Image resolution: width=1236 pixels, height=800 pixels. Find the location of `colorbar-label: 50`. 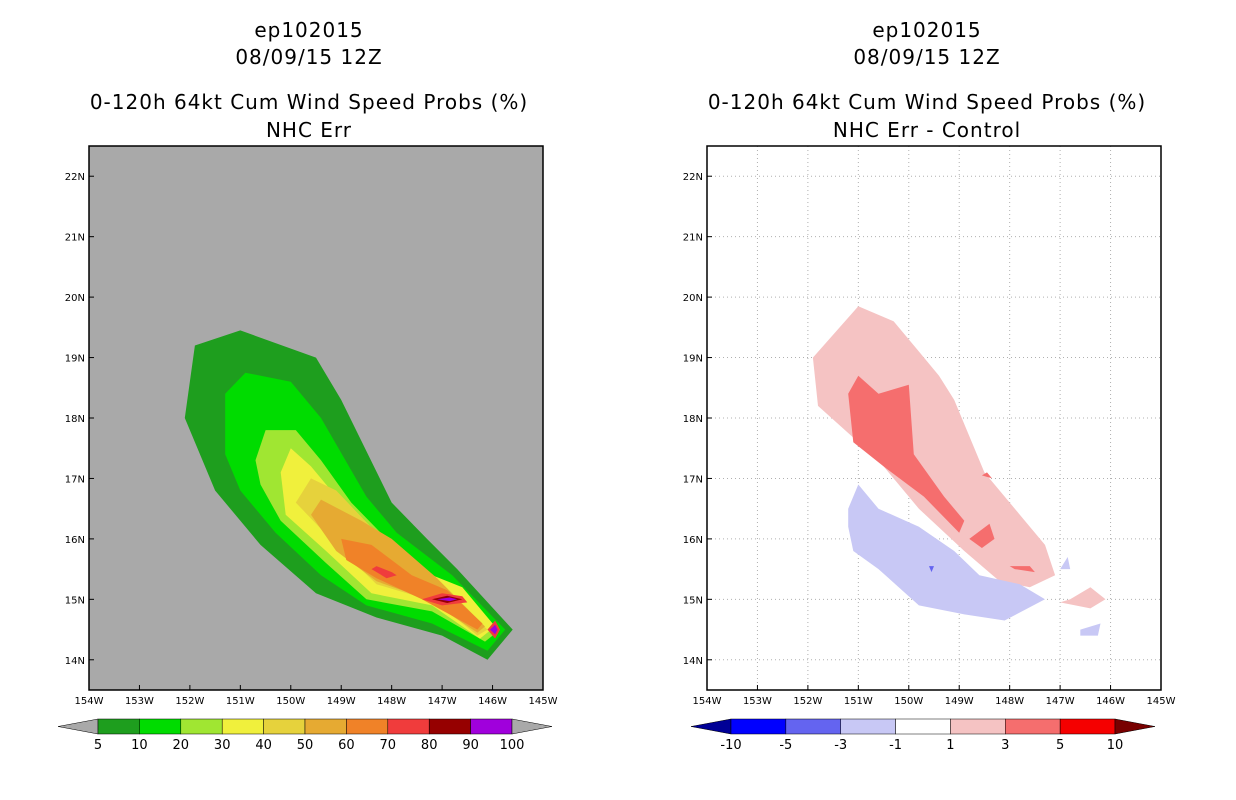

colorbar-label: 50 is located at coordinates (305, 745).